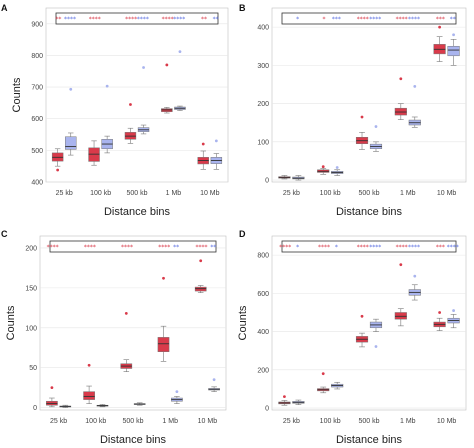  What do you see at coordinates (4, 234) in the screenshot?
I see `panel-label: C` at bounding box center [4, 234].